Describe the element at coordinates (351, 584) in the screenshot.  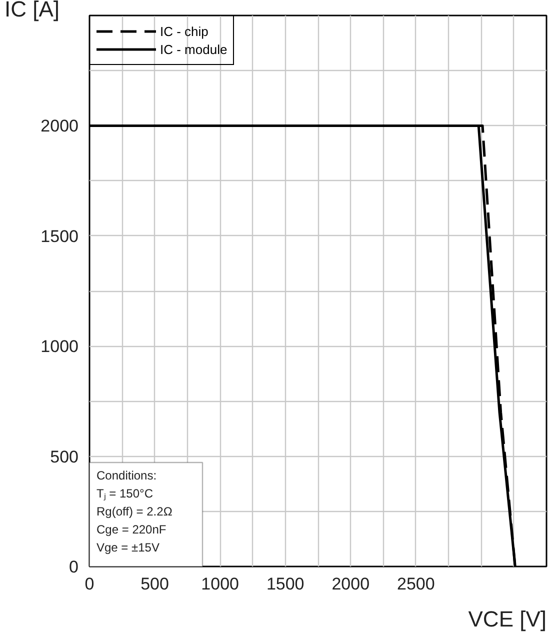
I see `x-tick-label: 2000` at that location.